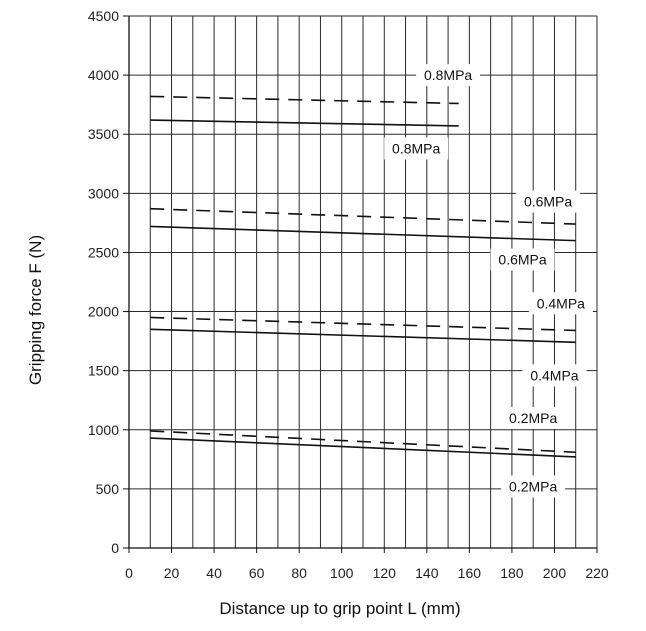 The image size is (646, 631). Describe the element at coordinates (555, 573) in the screenshot. I see `x-tick-label: 200` at that location.